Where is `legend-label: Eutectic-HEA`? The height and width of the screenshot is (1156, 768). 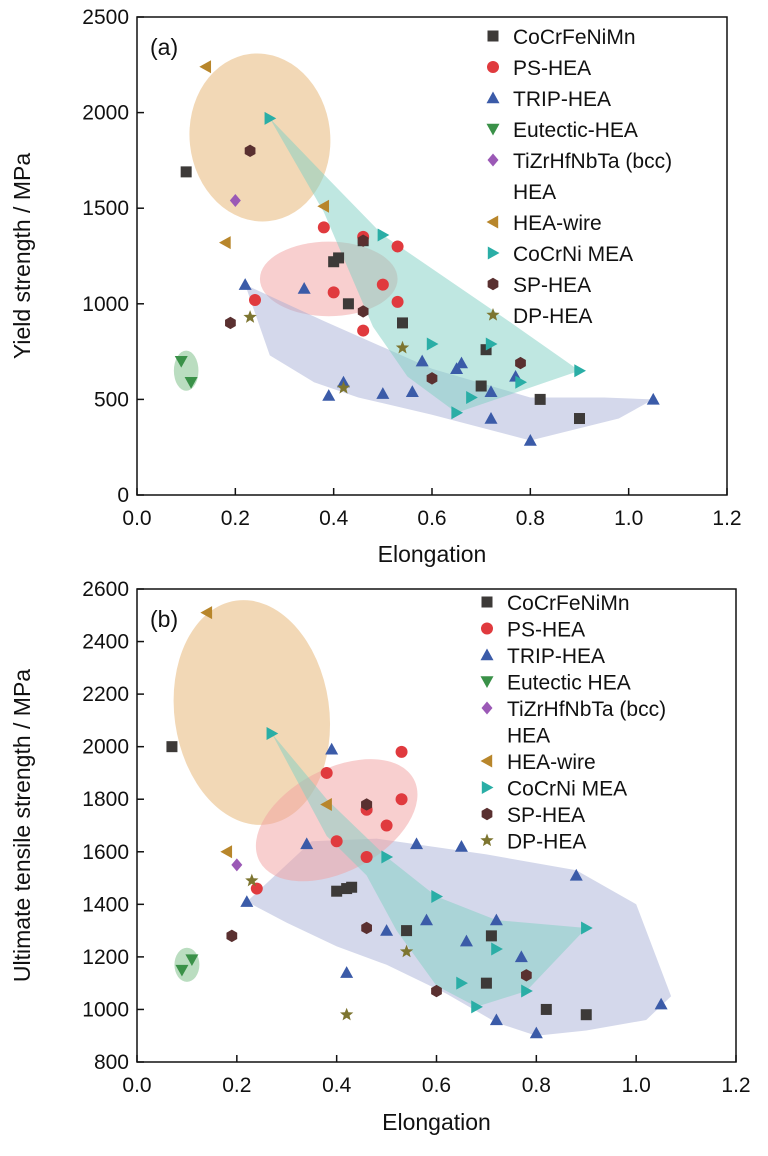 legend-label: Eutectic-HEA is located at coordinates (575, 130).